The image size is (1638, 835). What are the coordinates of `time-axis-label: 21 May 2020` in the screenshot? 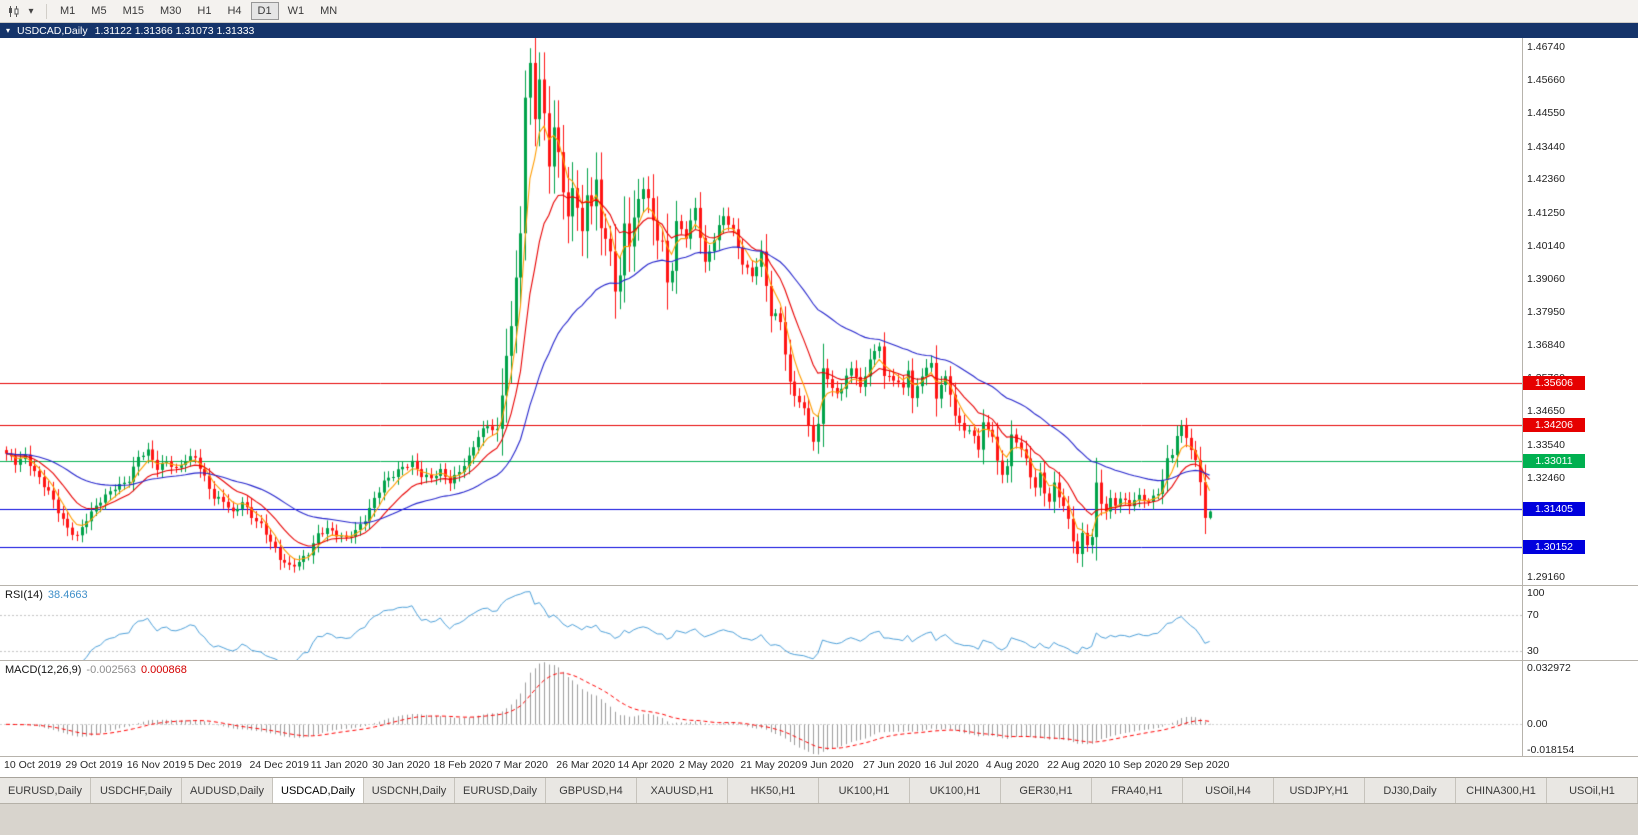 It's located at (771, 765).